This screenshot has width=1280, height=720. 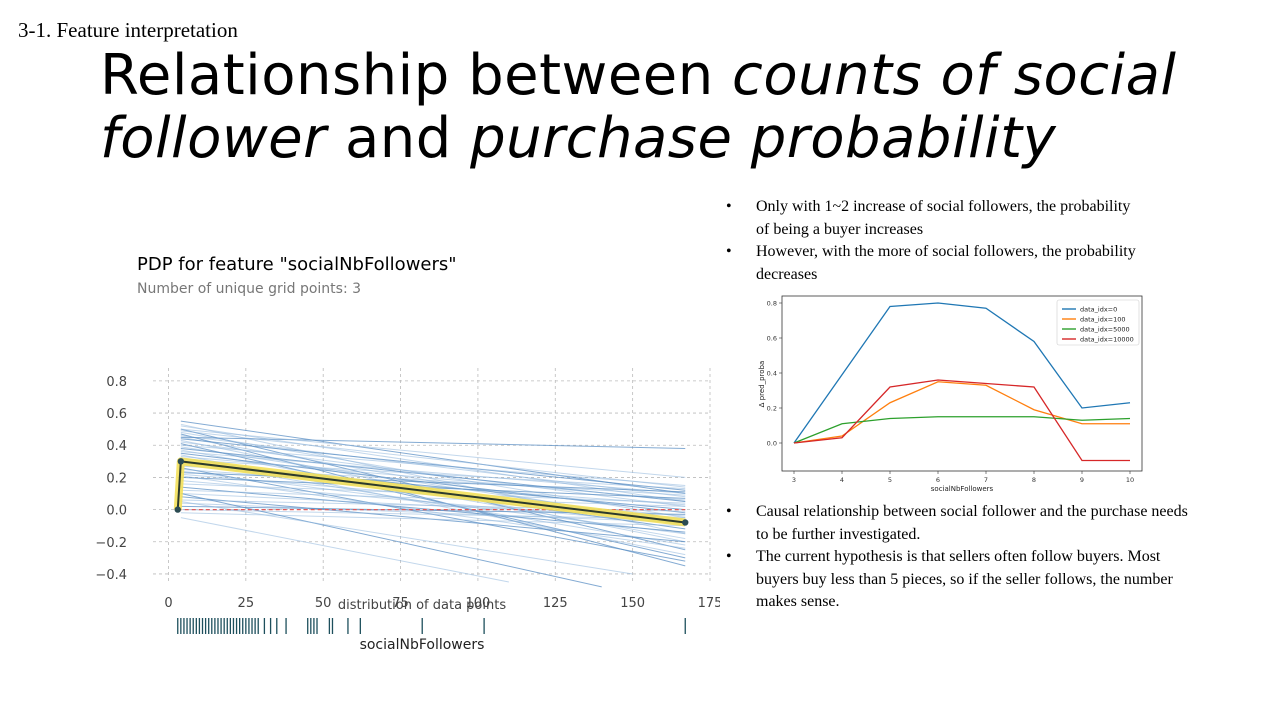 I want to click on pdp-x-tick-label: 50, so click(x=323, y=603).